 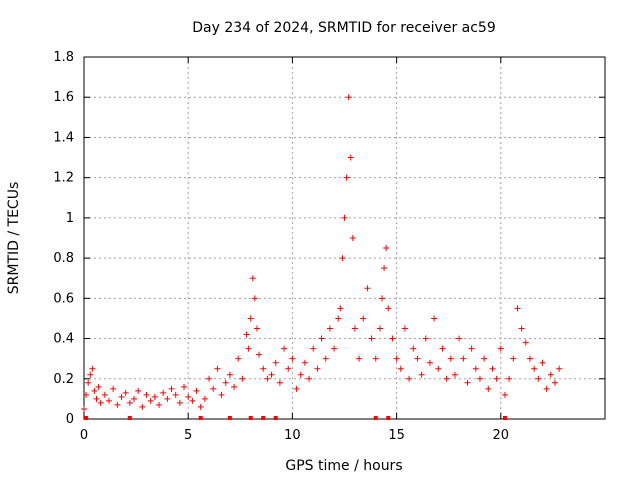 What do you see at coordinates (396, 435) in the screenshot?
I see `x-tick-label: 15` at bounding box center [396, 435].